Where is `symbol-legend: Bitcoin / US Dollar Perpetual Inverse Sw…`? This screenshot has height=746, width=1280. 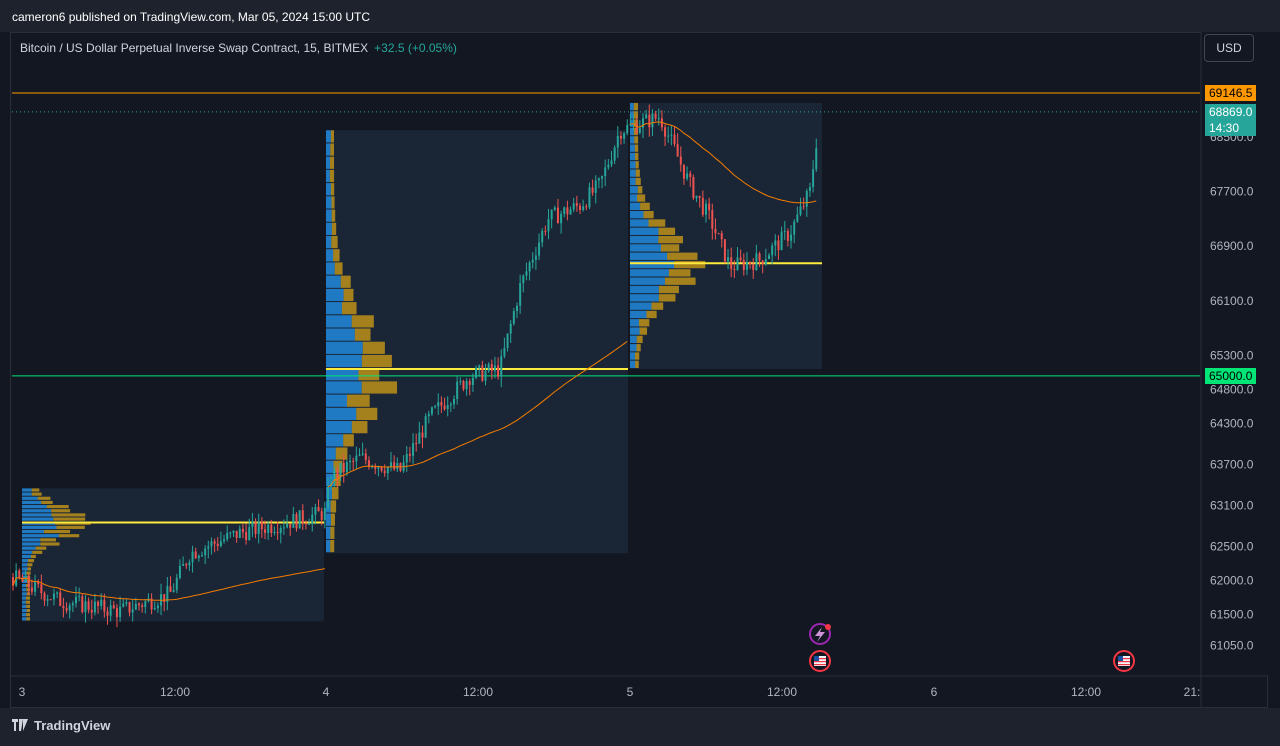 symbol-legend: Bitcoin / US Dollar Perpetual Inverse Sw… is located at coordinates (238, 48).